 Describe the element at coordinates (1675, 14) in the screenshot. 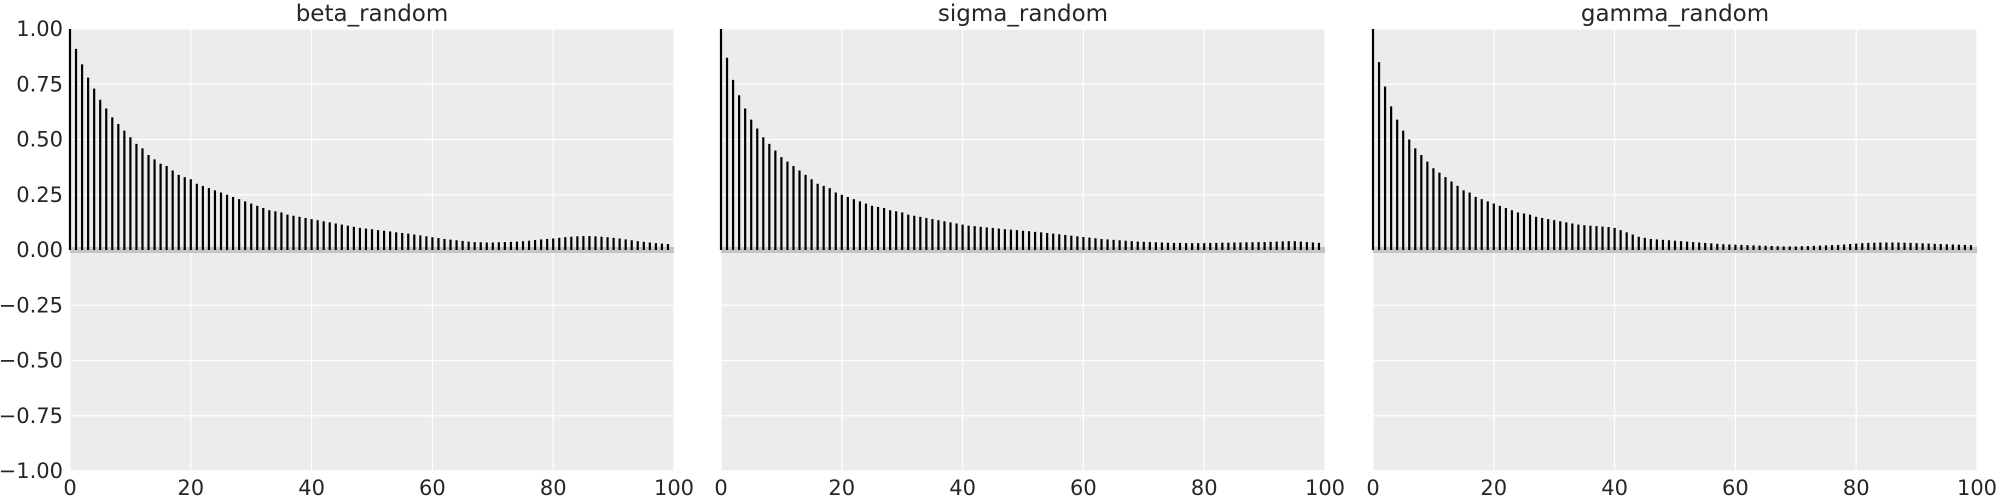

I see `panel-title: gamma_random` at that location.